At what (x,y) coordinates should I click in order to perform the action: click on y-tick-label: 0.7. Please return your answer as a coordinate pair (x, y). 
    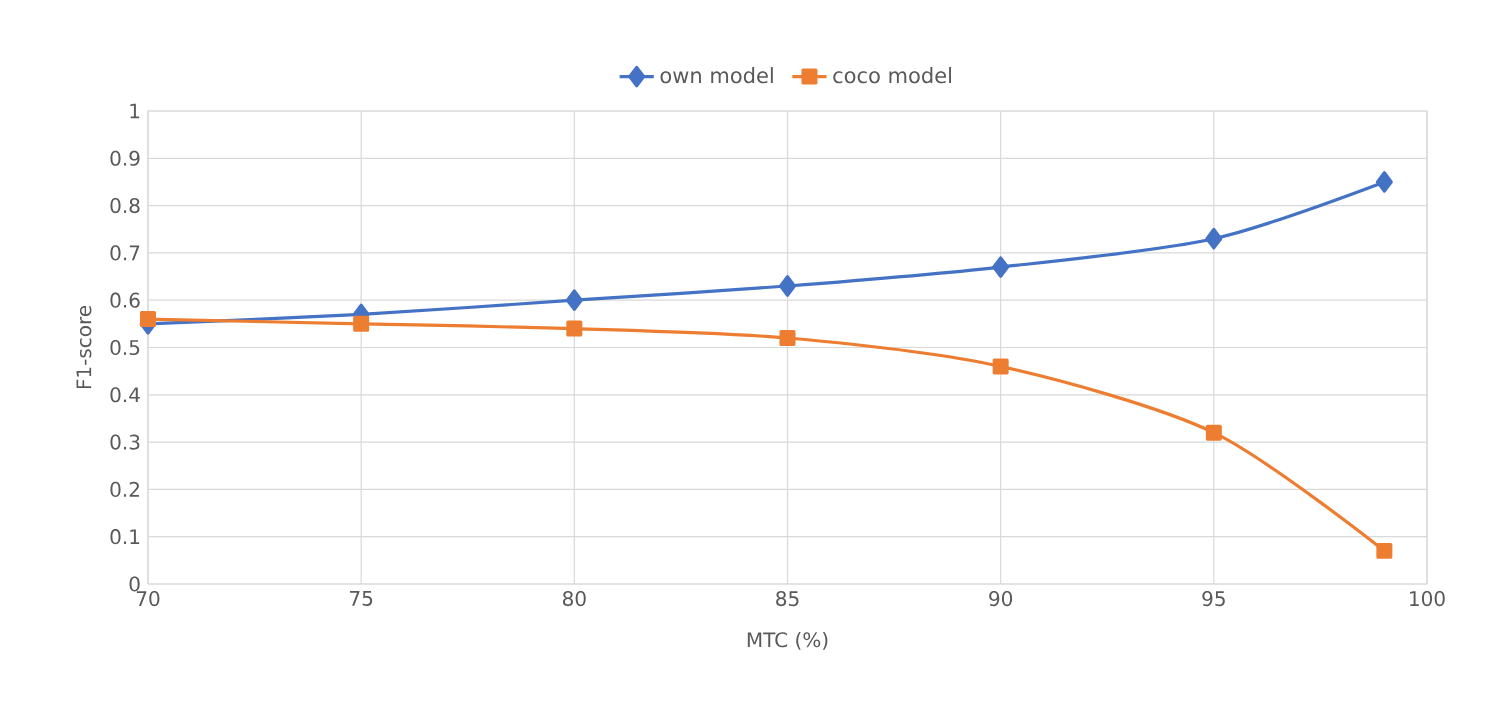
    Looking at the image, I should click on (125, 253).